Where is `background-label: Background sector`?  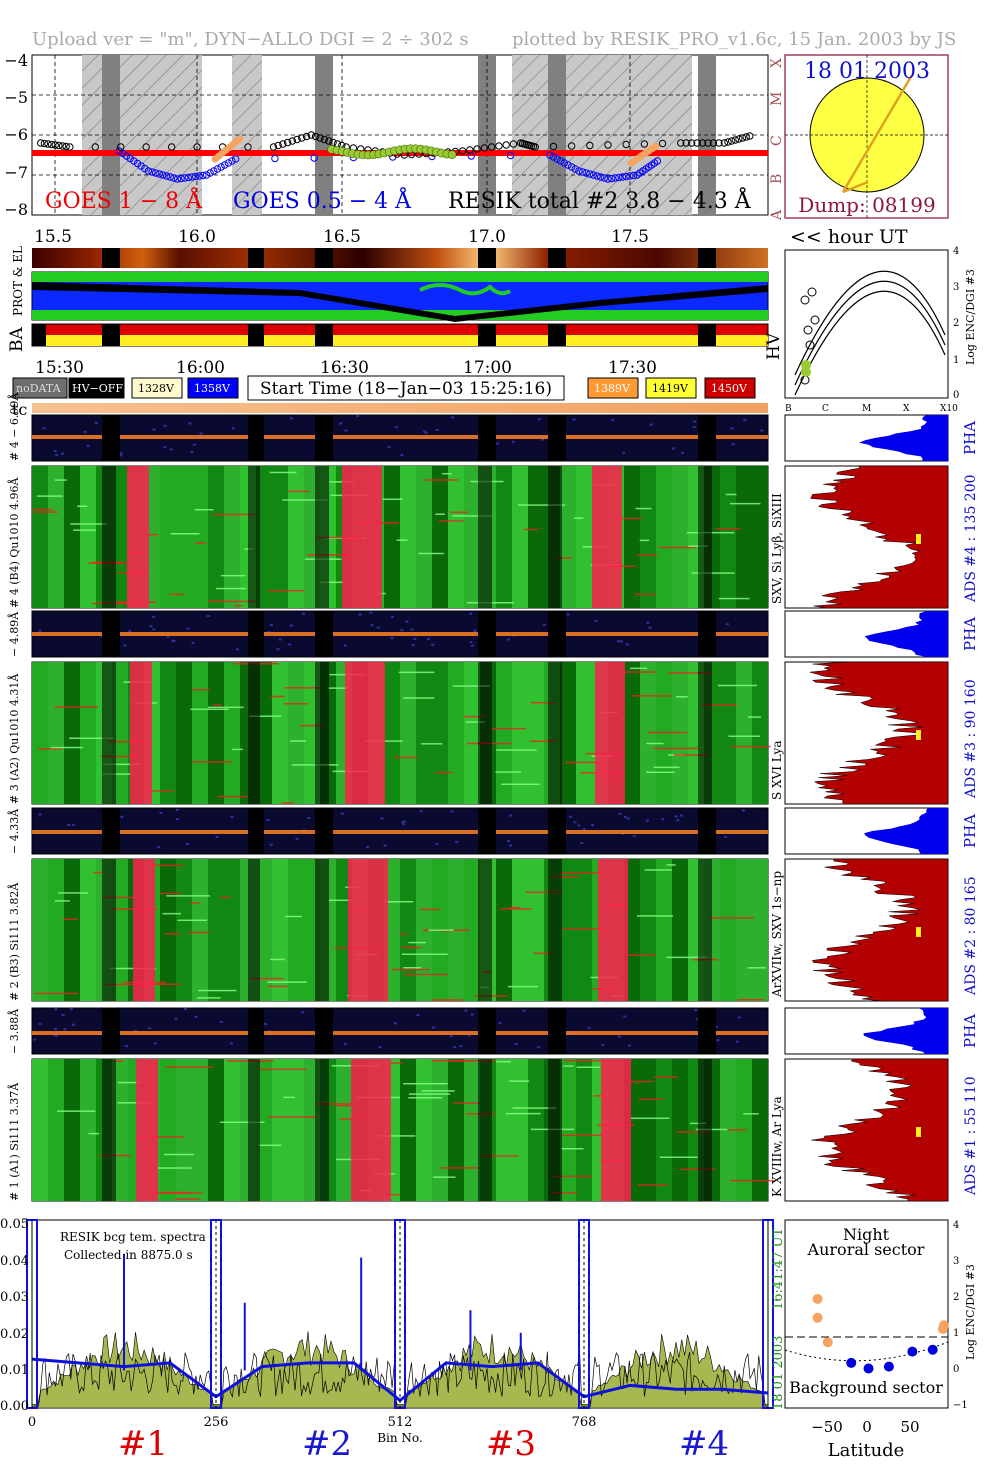
background-label: Background sector is located at coordinates (866, 1387).